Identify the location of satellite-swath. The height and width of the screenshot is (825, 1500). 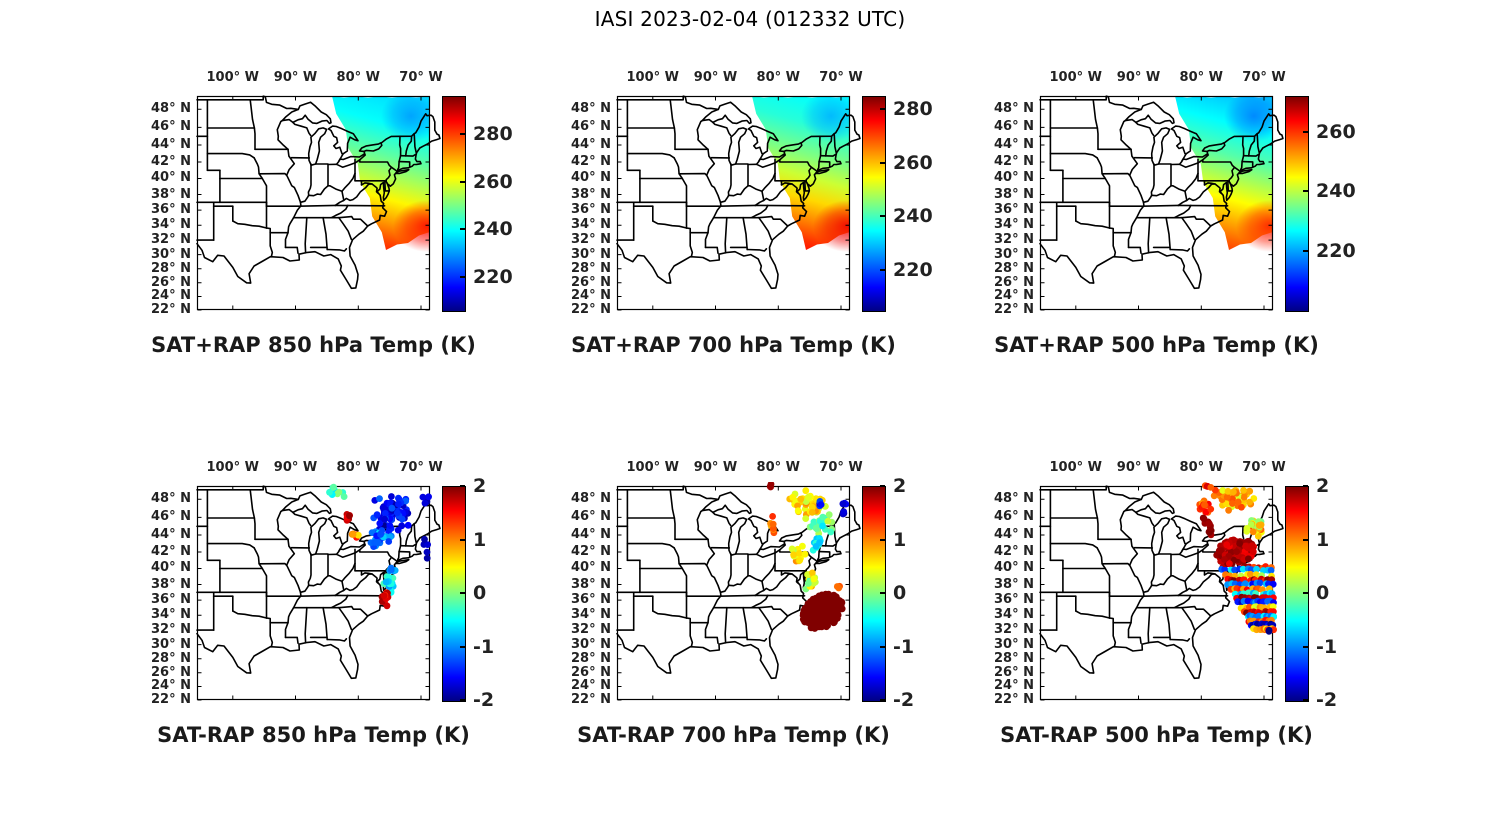
(381, 174).